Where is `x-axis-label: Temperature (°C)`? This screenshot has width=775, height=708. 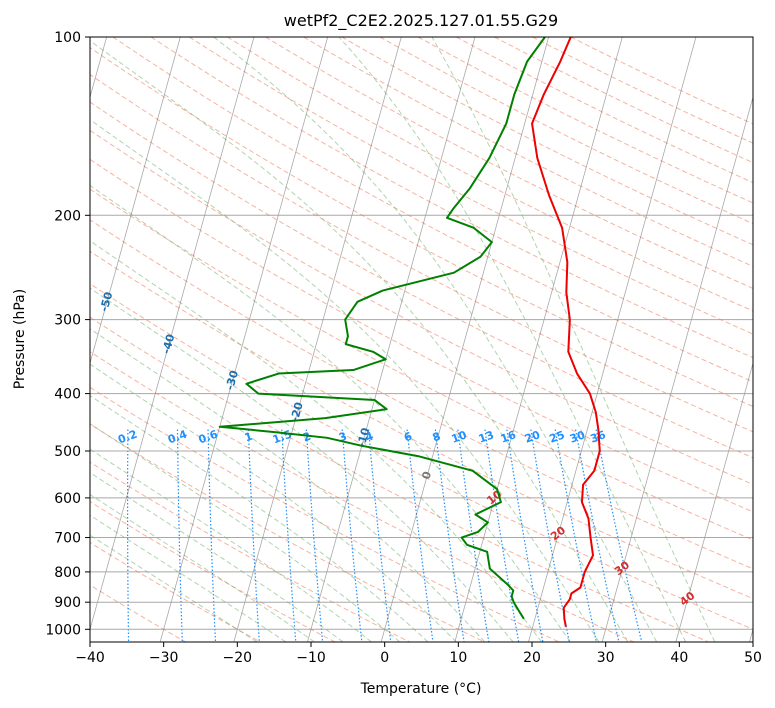
x-axis-label: Temperature (°C) is located at coordinates (421, 689).